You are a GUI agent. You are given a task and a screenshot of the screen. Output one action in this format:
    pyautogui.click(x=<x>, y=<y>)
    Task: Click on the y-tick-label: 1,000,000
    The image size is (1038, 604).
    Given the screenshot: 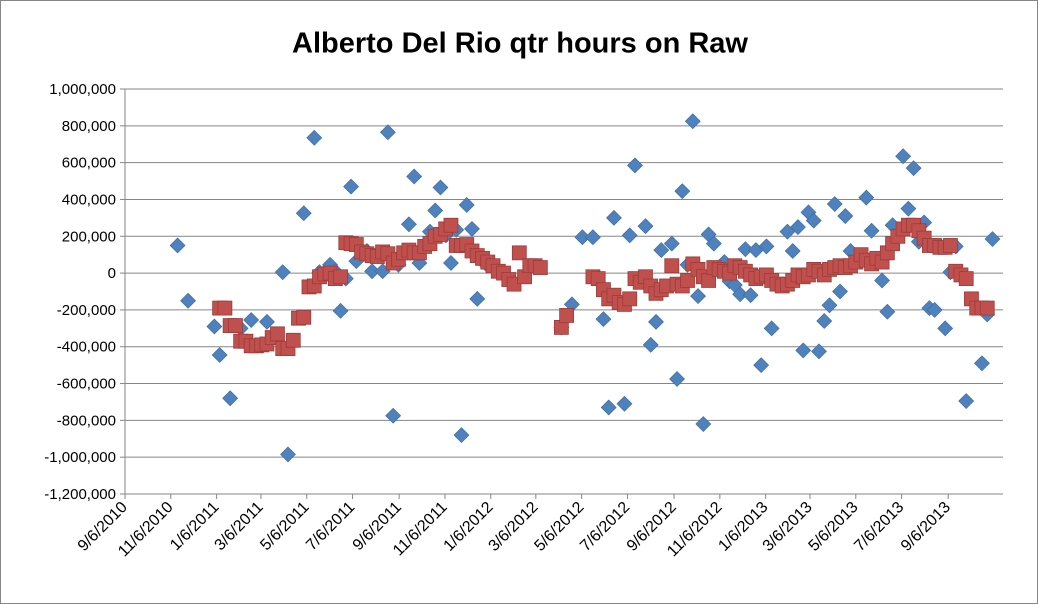 What is the action you would take?
    pyautogui.click(x=82, y=89)
    